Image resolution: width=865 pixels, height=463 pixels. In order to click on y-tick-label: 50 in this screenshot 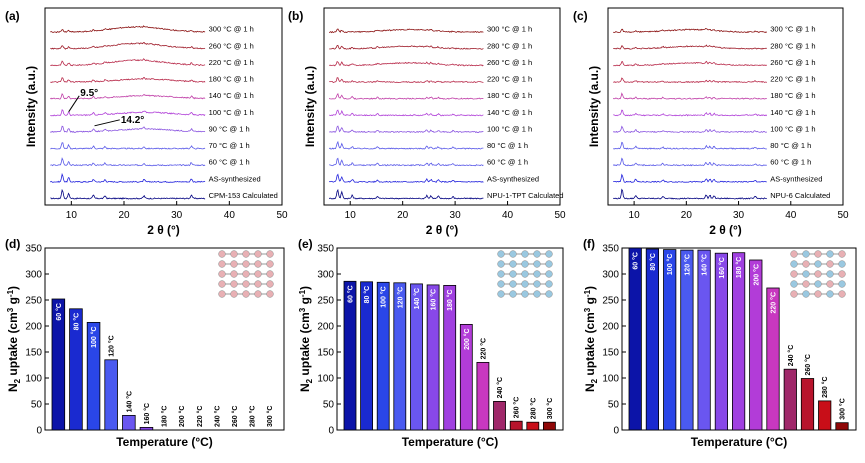, I will do `click(614, 405)`.